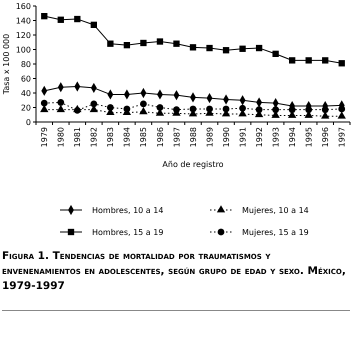 Image resolution: width=354 pixels, height=347 pixels. What do you see at coordinates (275, 232) in the screenshot?
I see `legend-label: Mujeres, 15 a 19` at bounding box center [275, 232].